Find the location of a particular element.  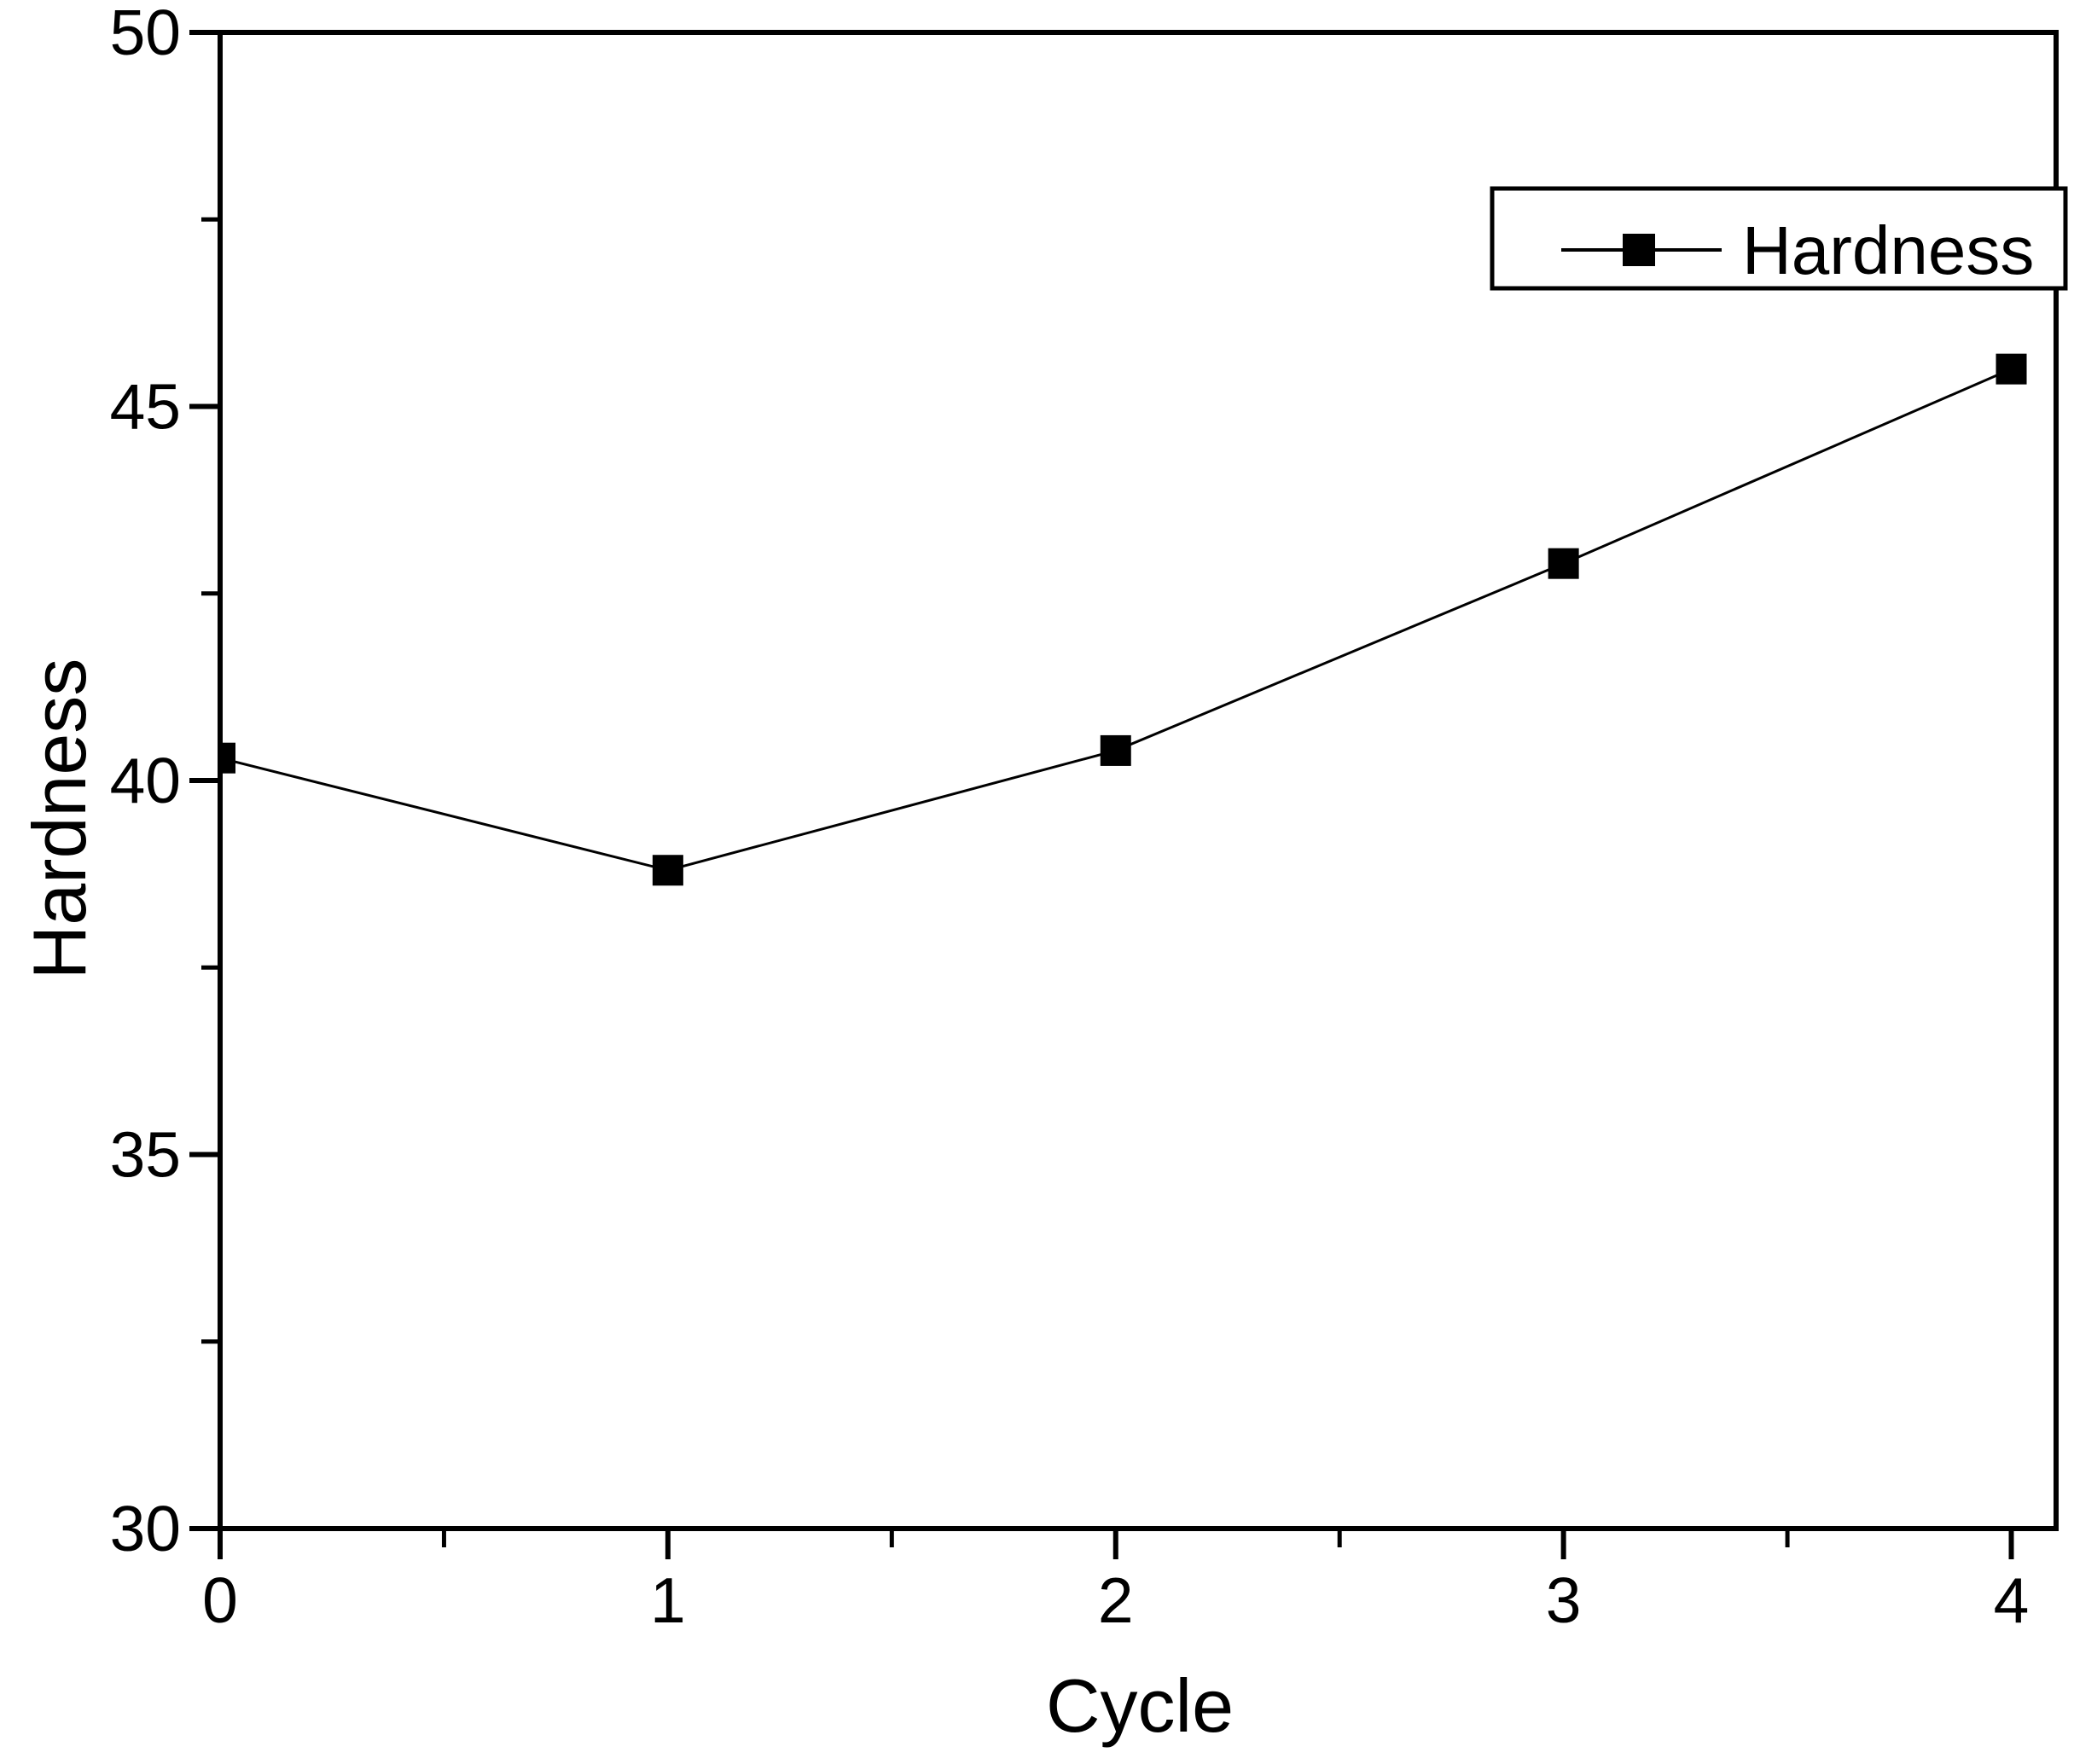

y-axis-title: Hardness is located at coordinates (60, 819).